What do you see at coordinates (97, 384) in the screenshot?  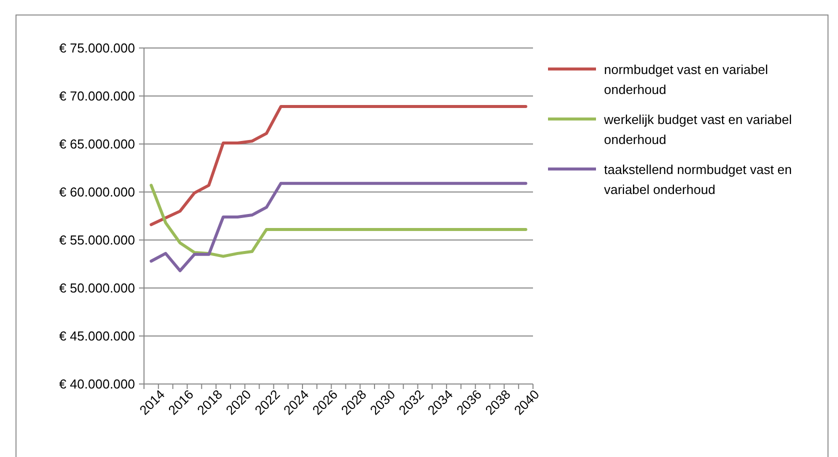 I see `y-tick-label: € 40.000.000` at bounding box center [97, 384].